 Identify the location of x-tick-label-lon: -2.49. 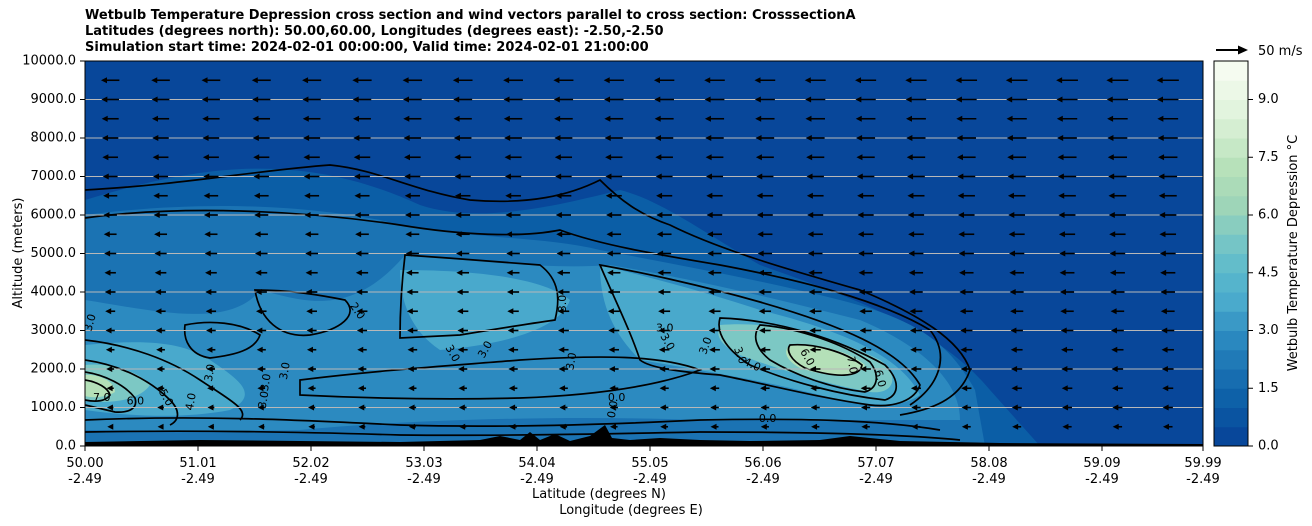
(198, 479).